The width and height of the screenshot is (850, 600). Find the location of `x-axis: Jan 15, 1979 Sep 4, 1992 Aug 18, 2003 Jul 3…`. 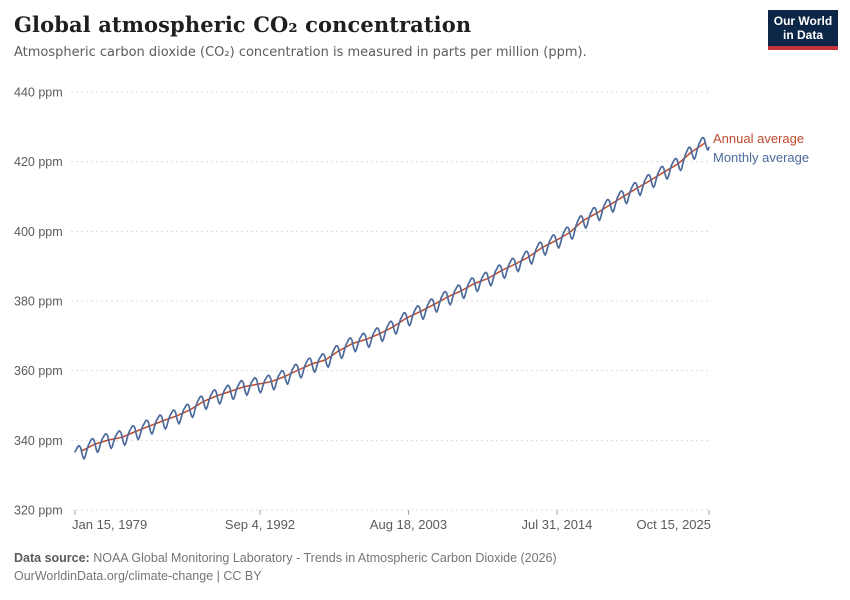

x-axis: Jan 15, 1979 Sep 4, 1992 Aug 18, 2003 Jul 3… is located at coordinates (391, 521).